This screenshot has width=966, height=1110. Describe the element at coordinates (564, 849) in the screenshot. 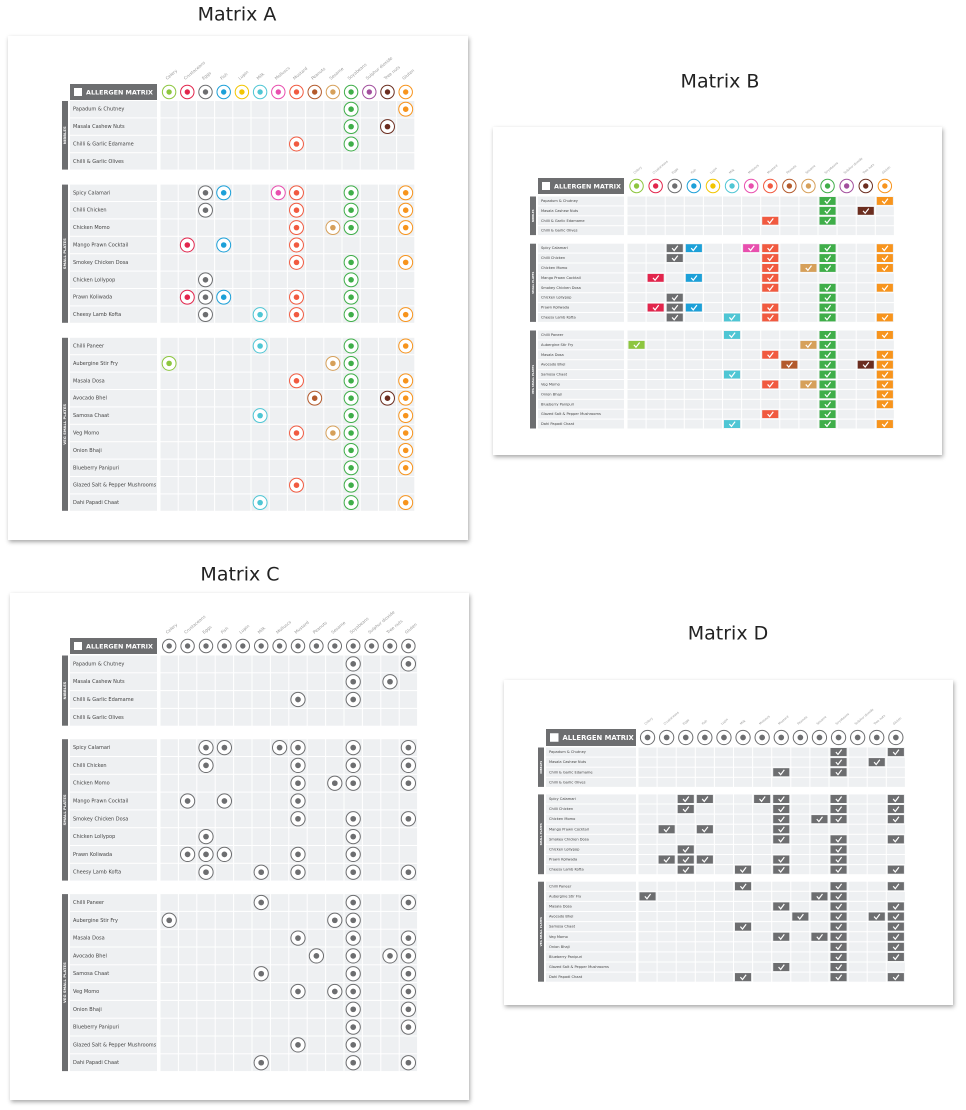

I see `dish-name: Chicken Lollypop` at that location.